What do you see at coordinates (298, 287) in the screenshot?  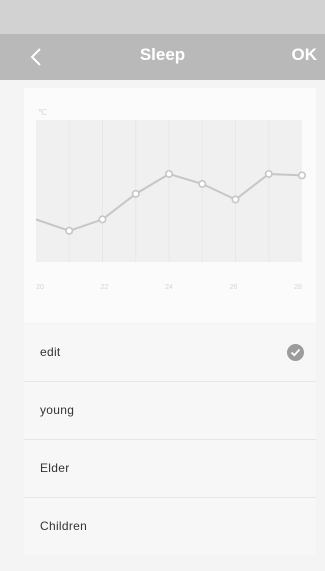 I see `x-tick-label: 28` at bounding box center [298, 287].